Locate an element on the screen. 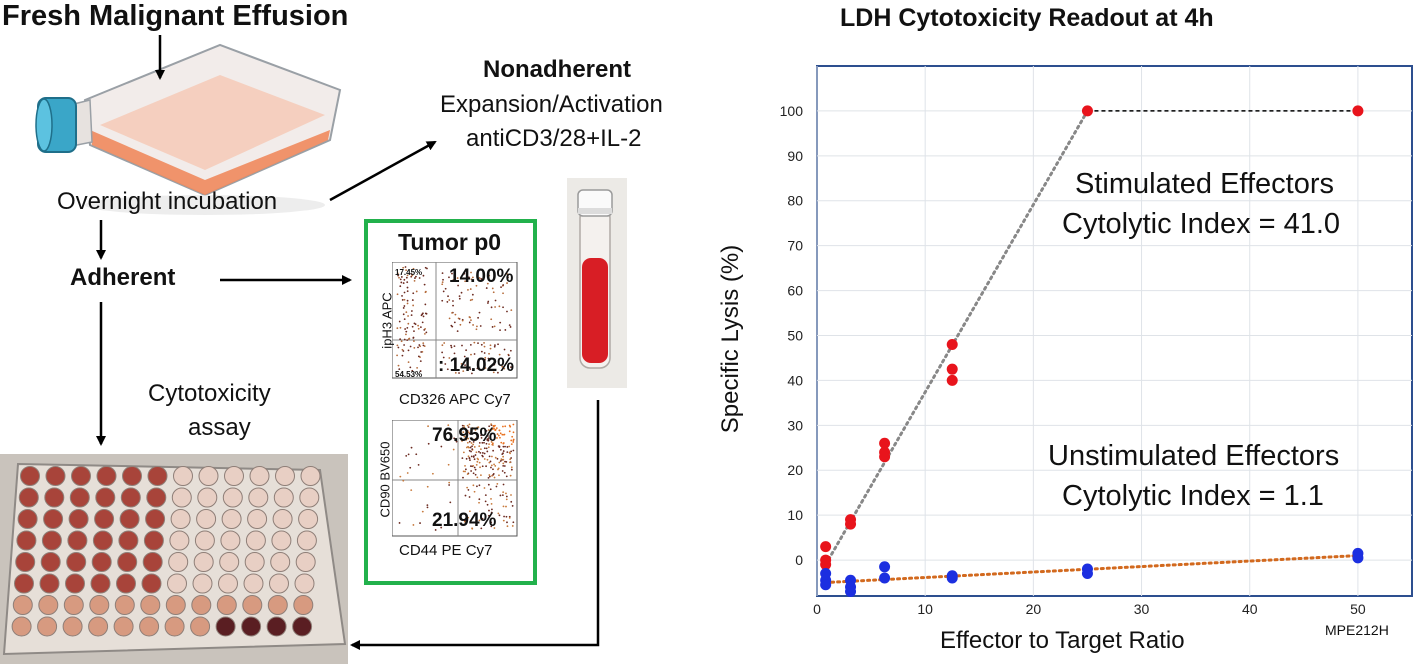  chart-xlabel: Effector to Target Ratio is located at coordinates (1062, 640).